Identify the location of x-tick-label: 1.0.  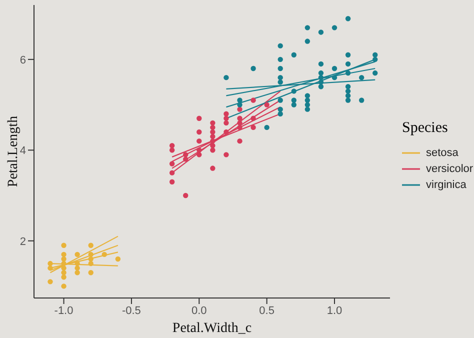
(334, 310).